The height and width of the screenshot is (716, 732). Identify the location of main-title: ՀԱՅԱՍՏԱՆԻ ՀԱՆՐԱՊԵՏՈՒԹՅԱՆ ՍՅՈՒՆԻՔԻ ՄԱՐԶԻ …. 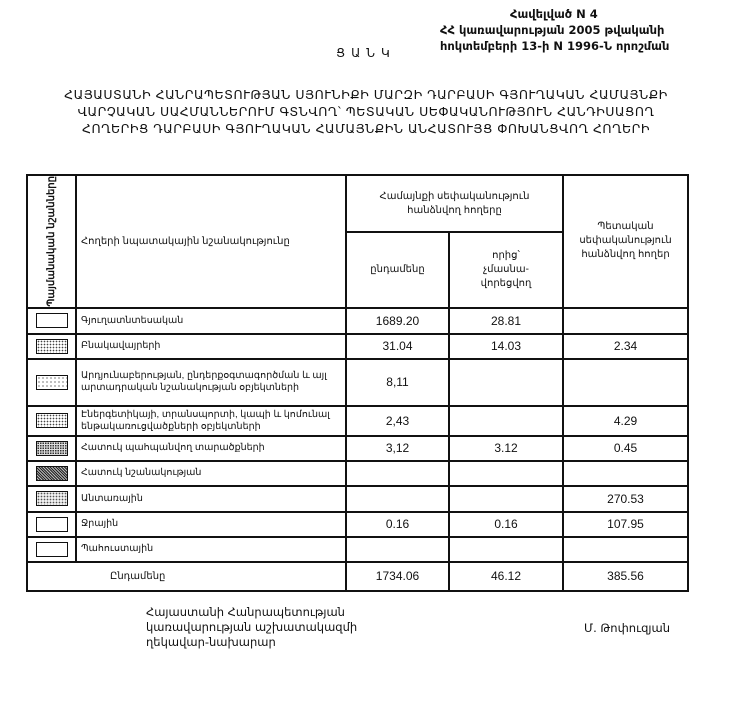
(366, 111).